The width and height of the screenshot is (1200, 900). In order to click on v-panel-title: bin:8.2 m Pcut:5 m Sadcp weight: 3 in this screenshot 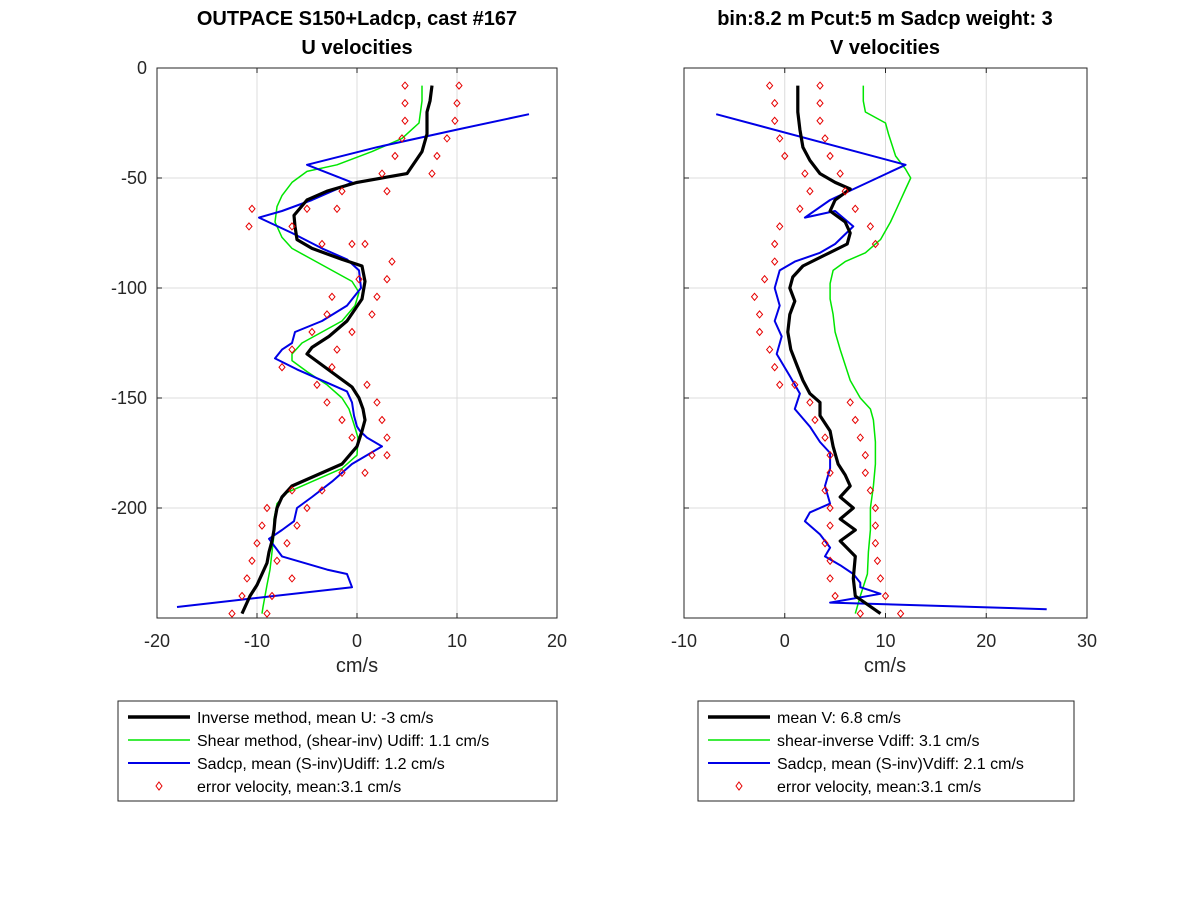, I will do `click(885, 19)`.